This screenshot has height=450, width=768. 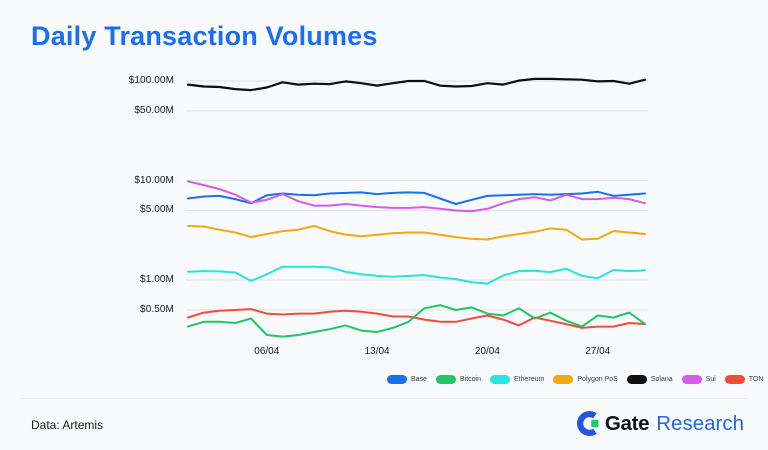 What do you see at coordinates (487, 351) in the screenshot?
I see `x-axis-label: 20/04` at bounding box center [487, 351].